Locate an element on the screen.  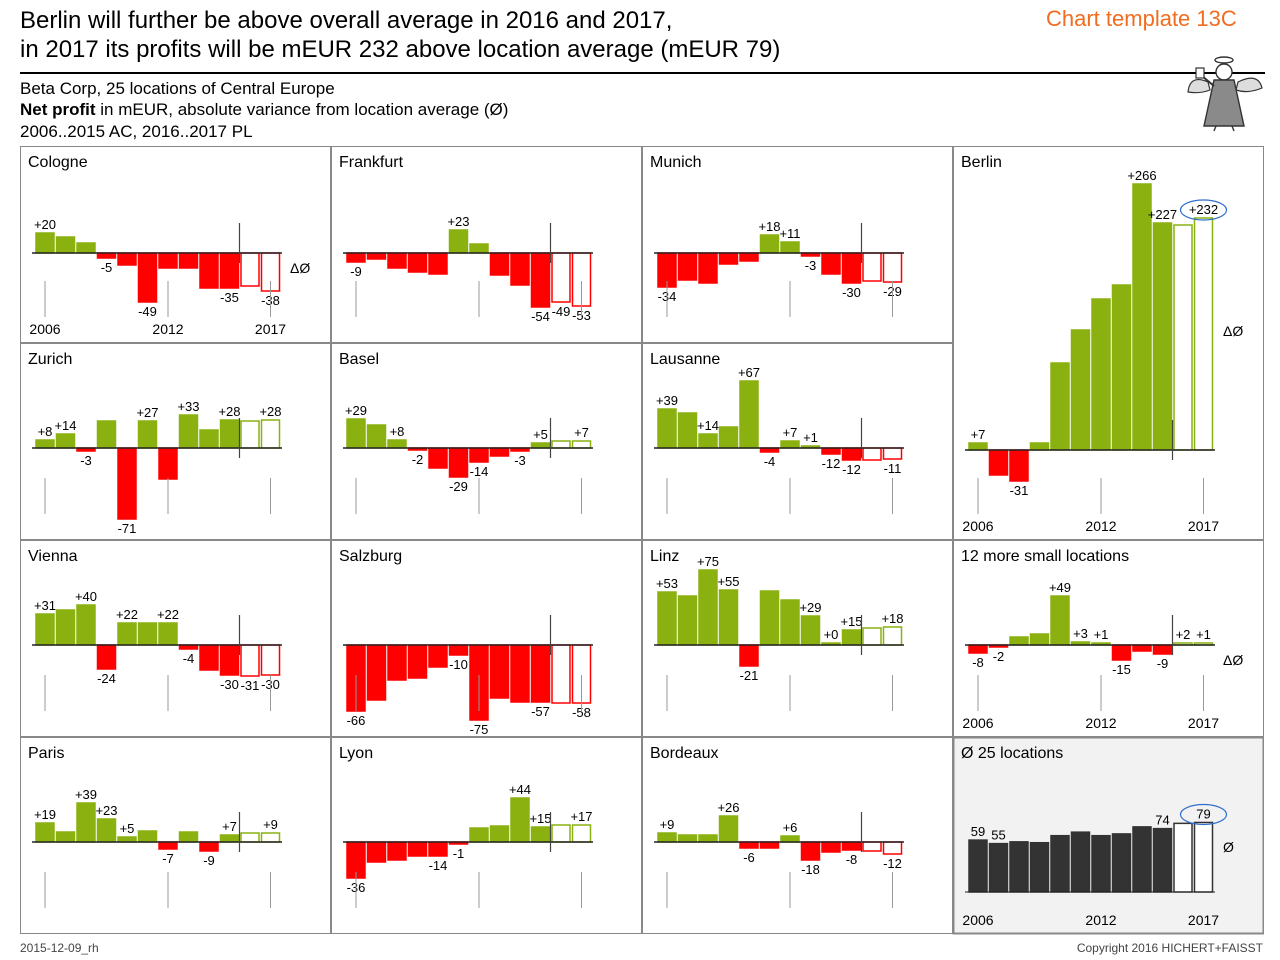
panel-berlin: Berlin +7 -31 +266 +227 +232 2006 2012 2017 ΔØ is located at coordinates (1108, 343).